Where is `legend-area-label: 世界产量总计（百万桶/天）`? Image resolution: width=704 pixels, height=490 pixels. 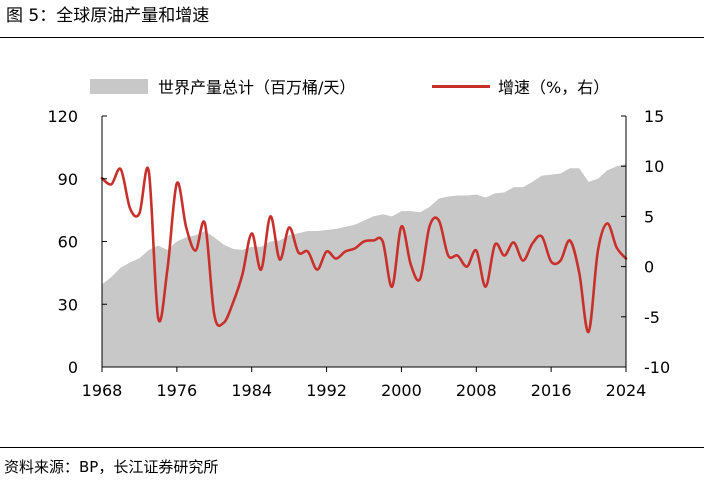 legend-area-label: 世界产量总计（百万桶/天） is located at coordinates (256, 87).